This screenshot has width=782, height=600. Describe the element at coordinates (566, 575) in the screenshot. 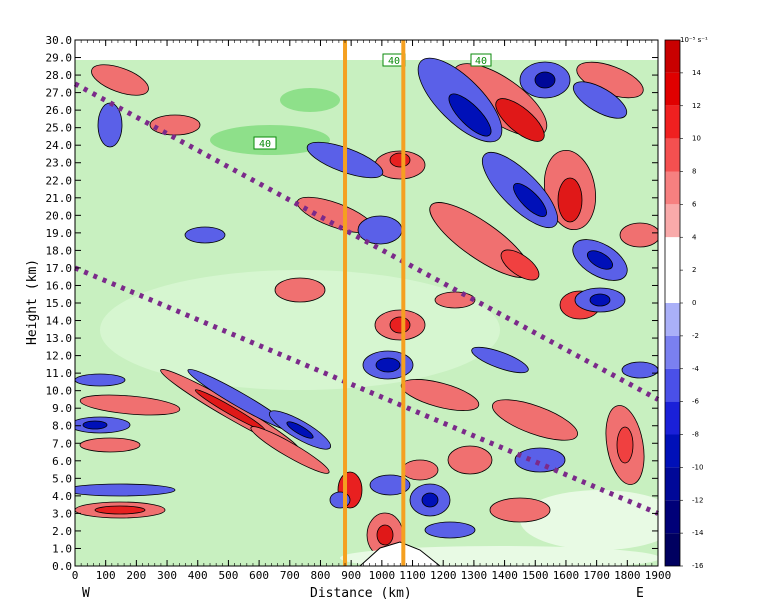

I see `x-tick-label: 1600` at that location.